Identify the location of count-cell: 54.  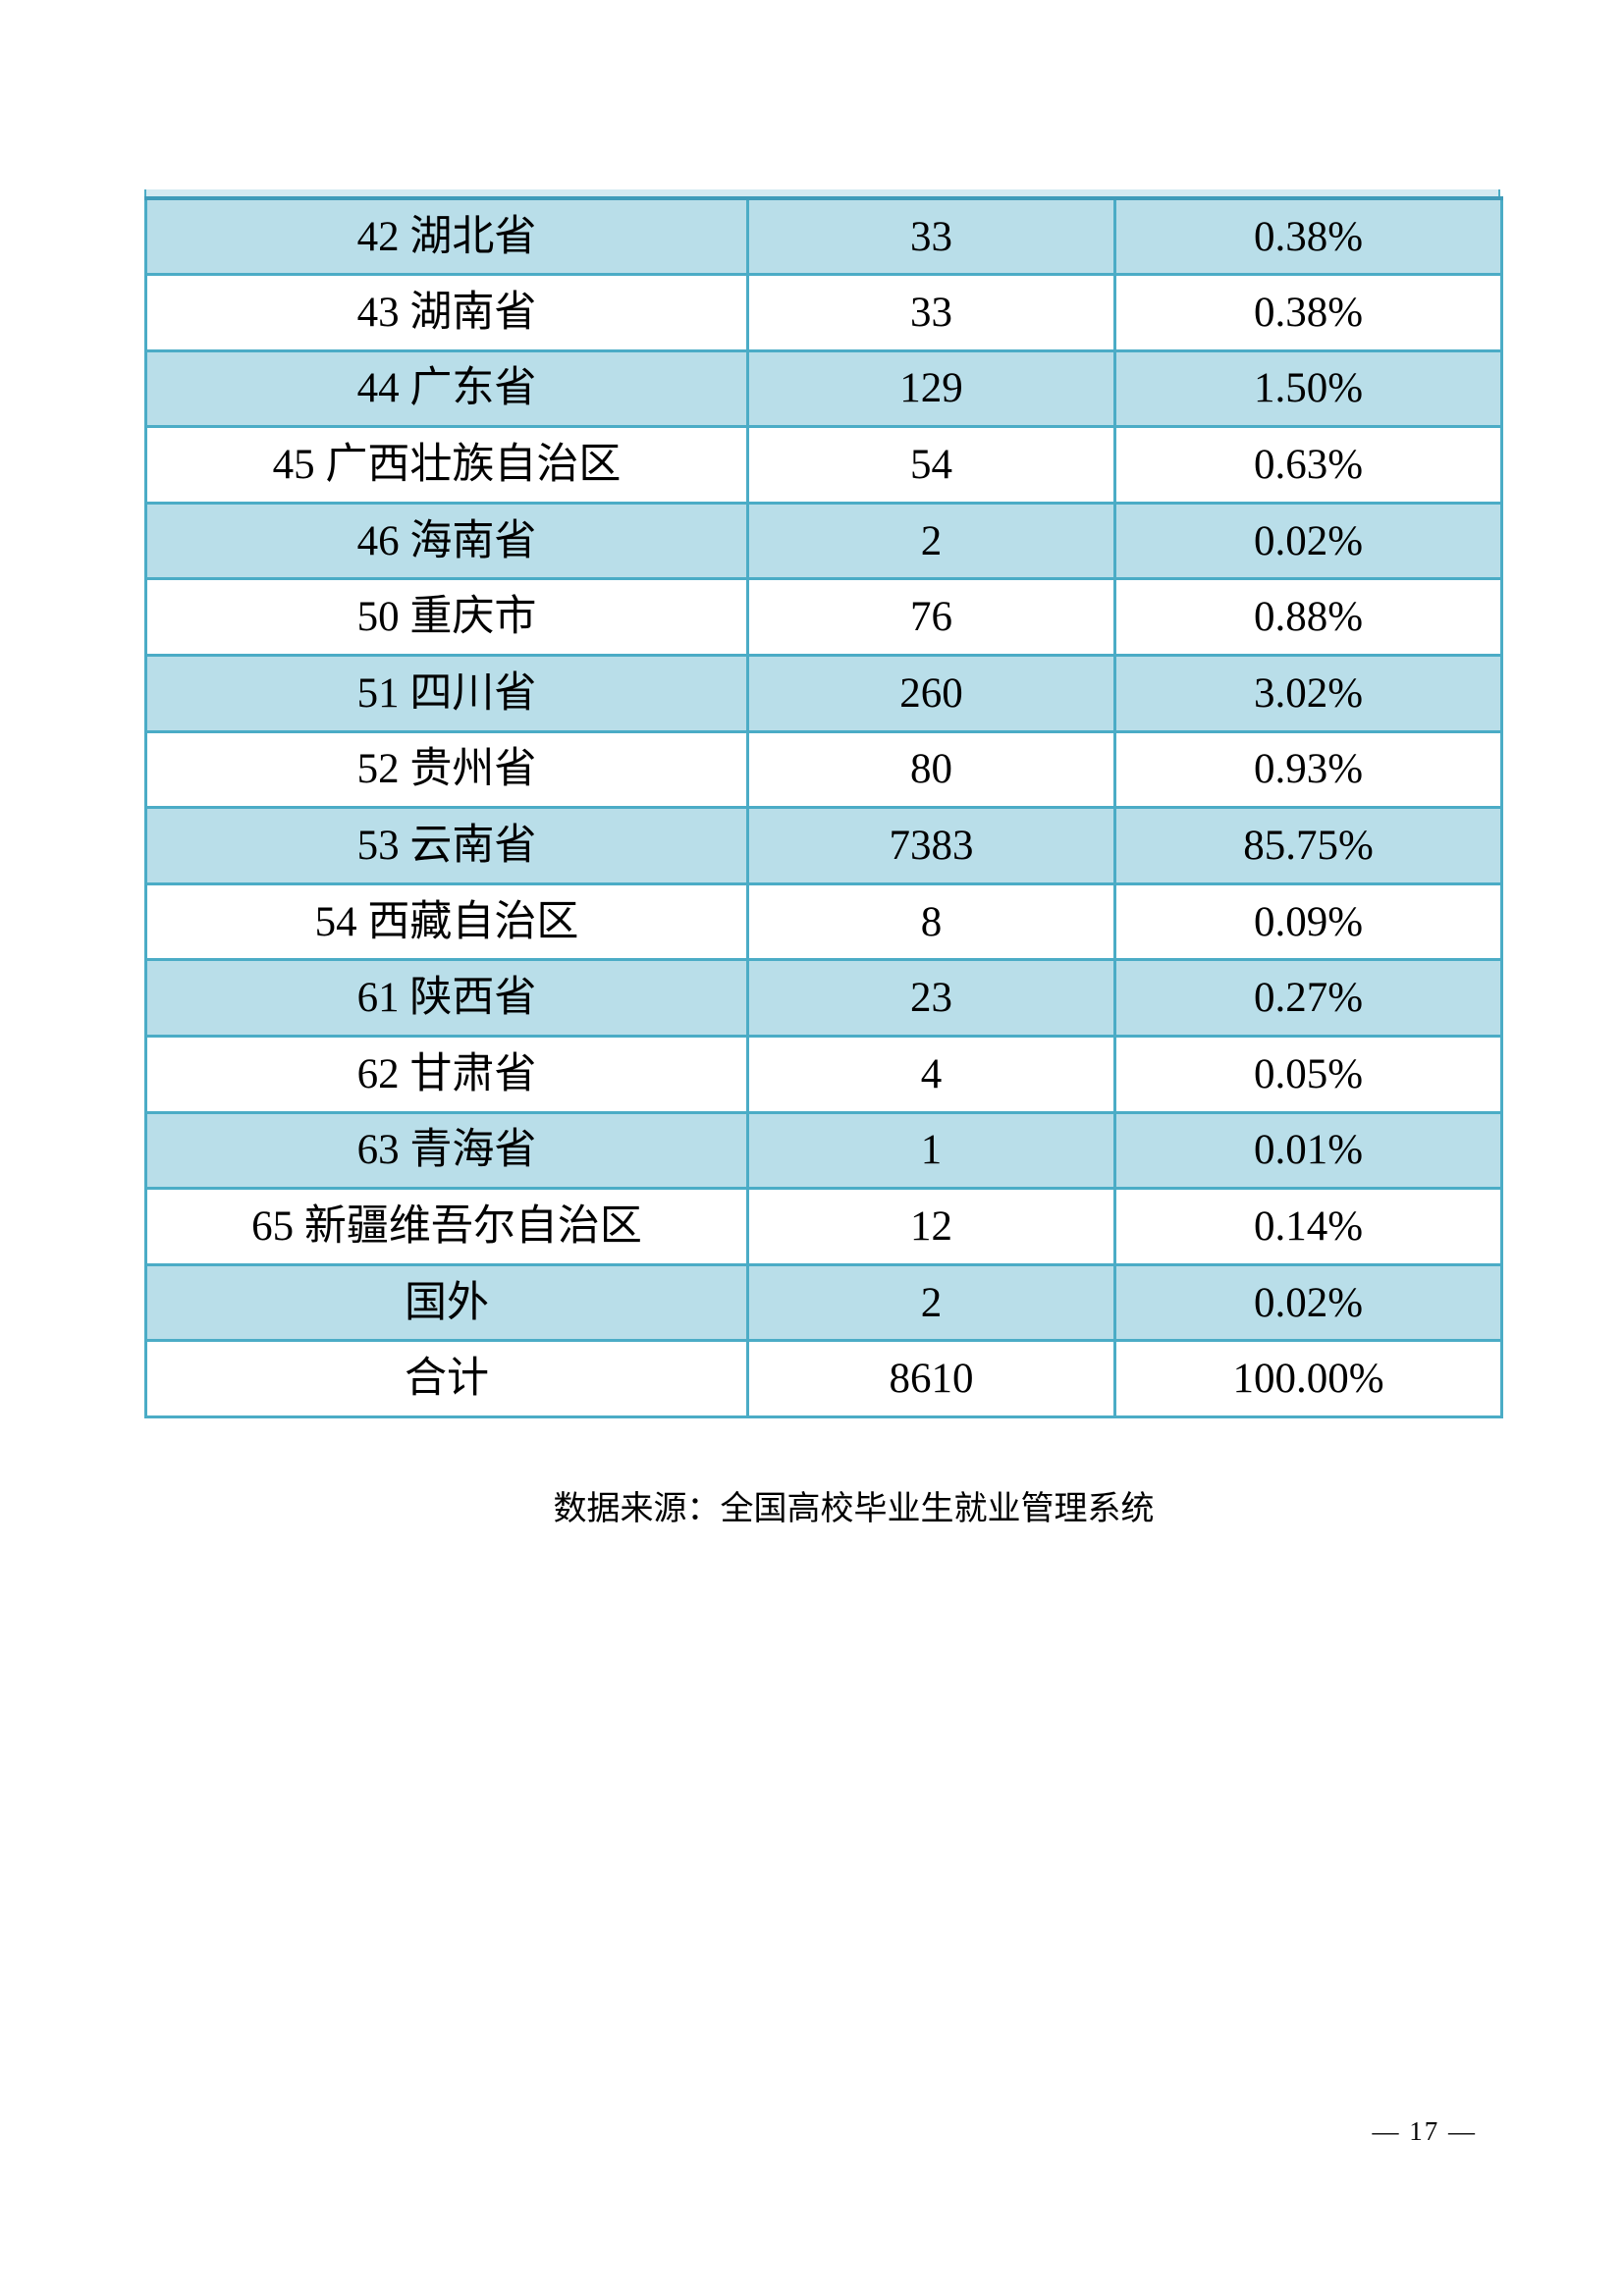
(931, 465).